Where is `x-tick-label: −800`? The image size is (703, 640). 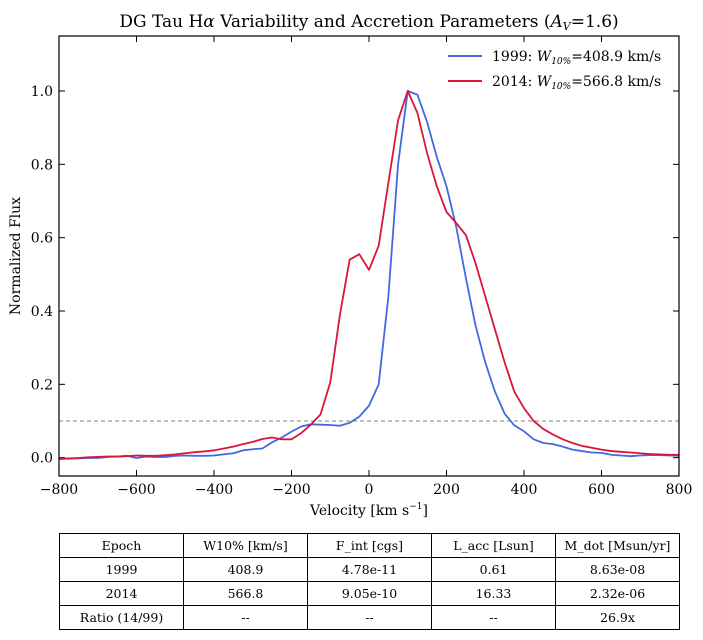 x-tick-label: −800 is located at coordinates (59, 490).